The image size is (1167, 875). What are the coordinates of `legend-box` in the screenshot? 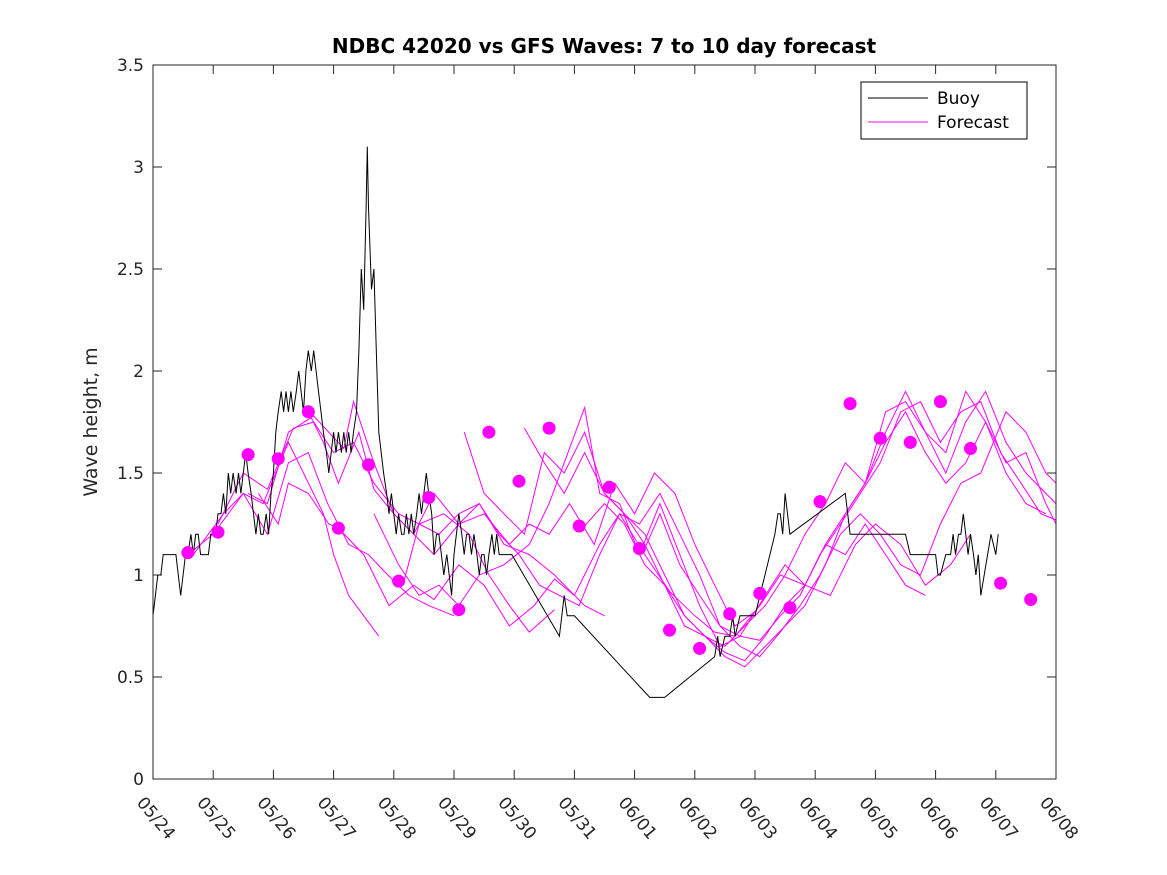 It's located at (944, 110).